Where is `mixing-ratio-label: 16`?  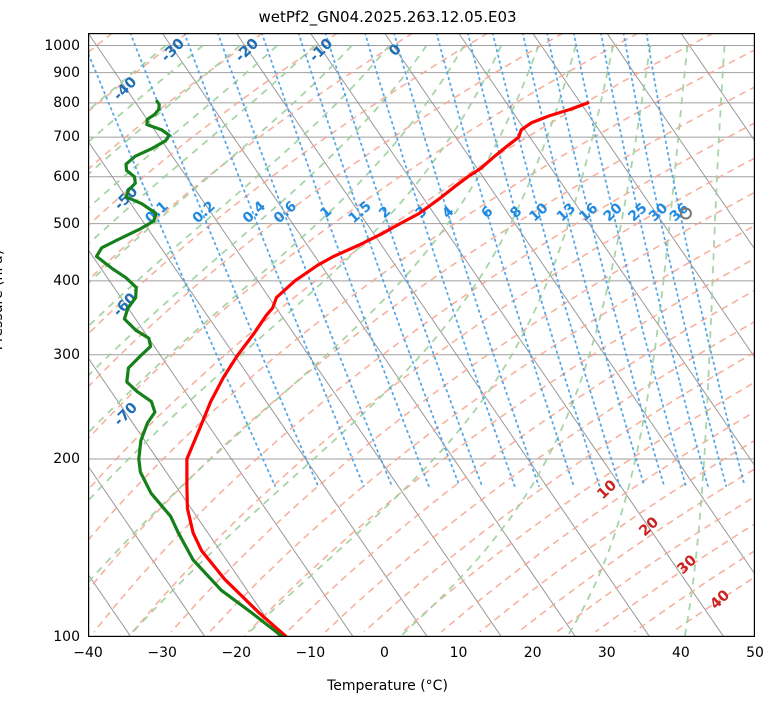
mixing-ratio-label: 16 is located at coordinates (588, 212).